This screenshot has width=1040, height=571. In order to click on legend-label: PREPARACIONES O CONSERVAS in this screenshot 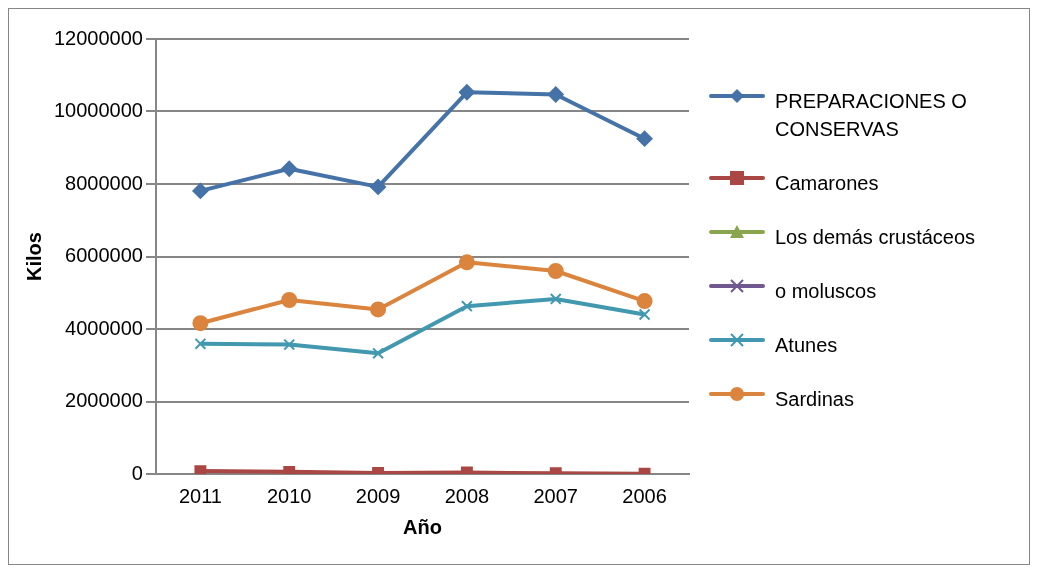, I will do `click(871, 115)`.